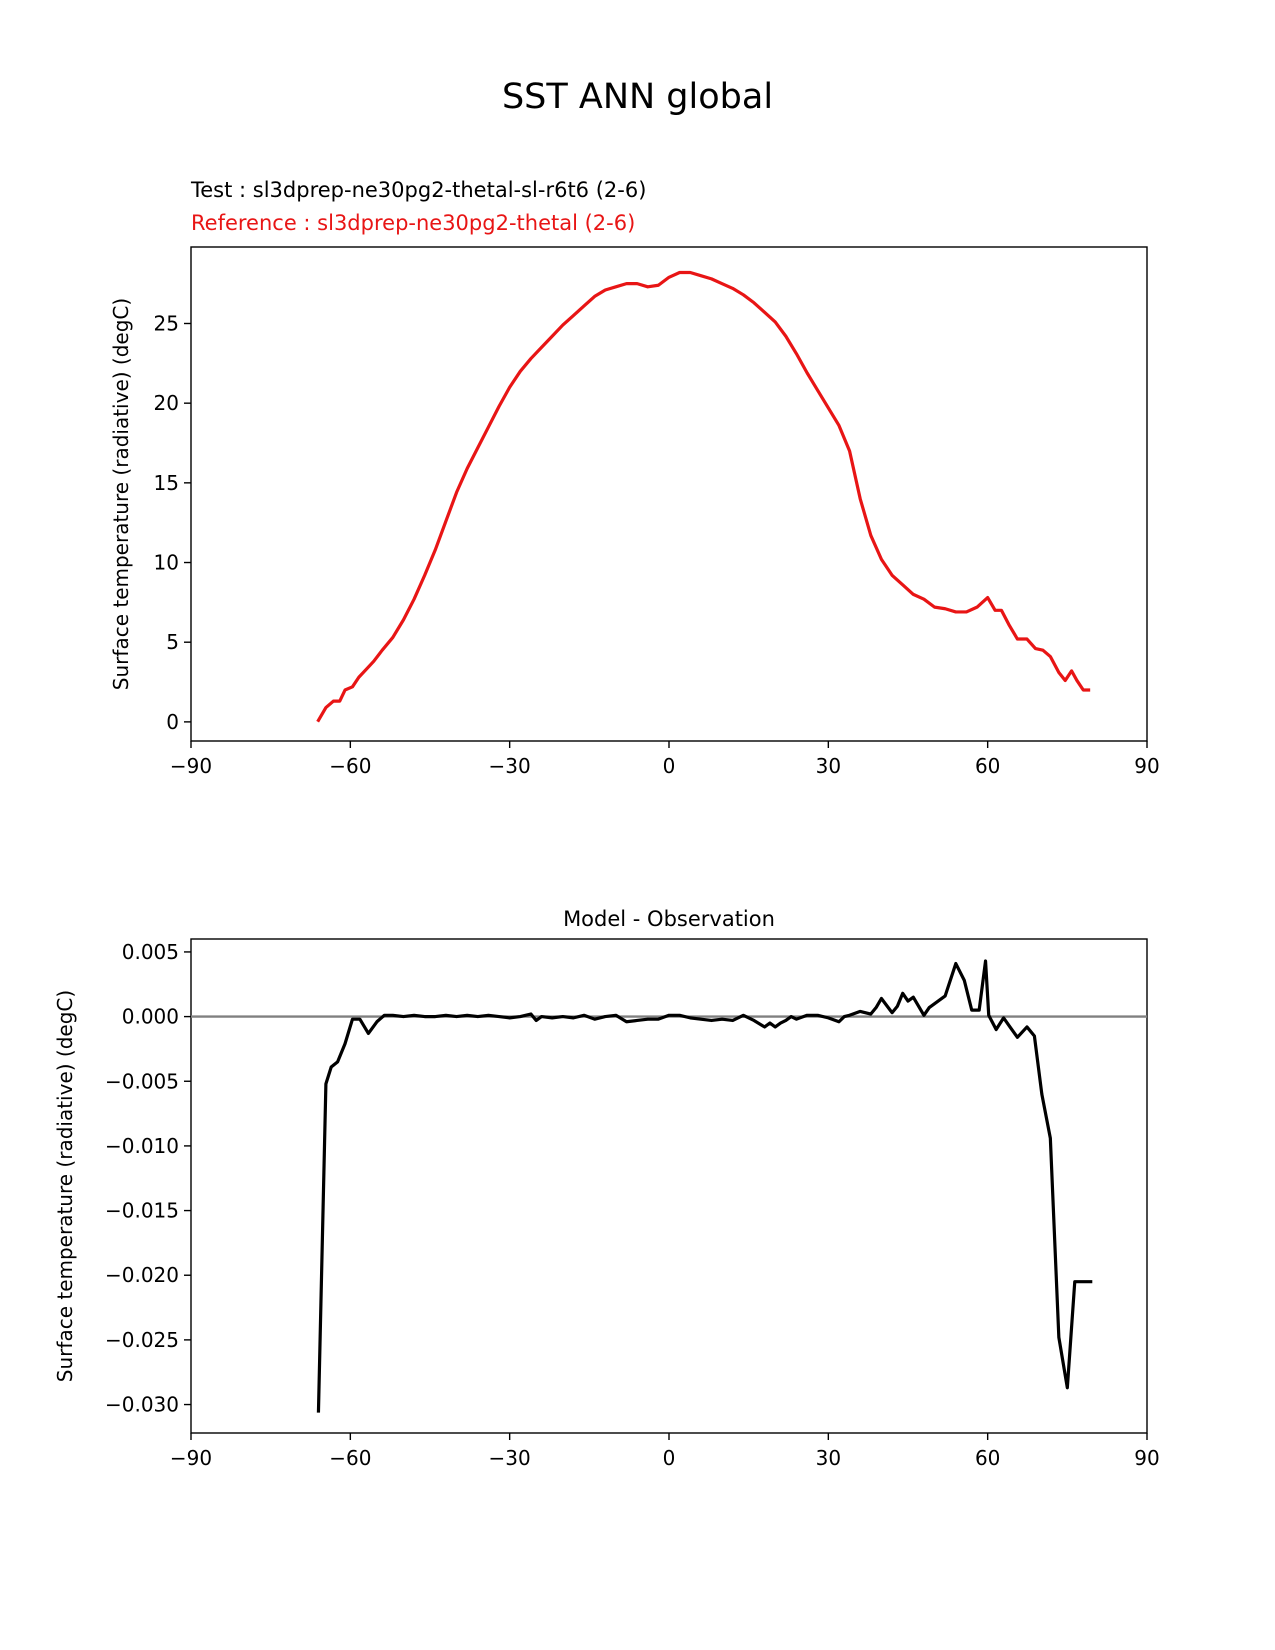 The image size is (1275, 1650). What do you see at coordinates (142, 1405) in the screenshot?
I see `y-tick-label: −0.030` at bounding box center [142, 1405].